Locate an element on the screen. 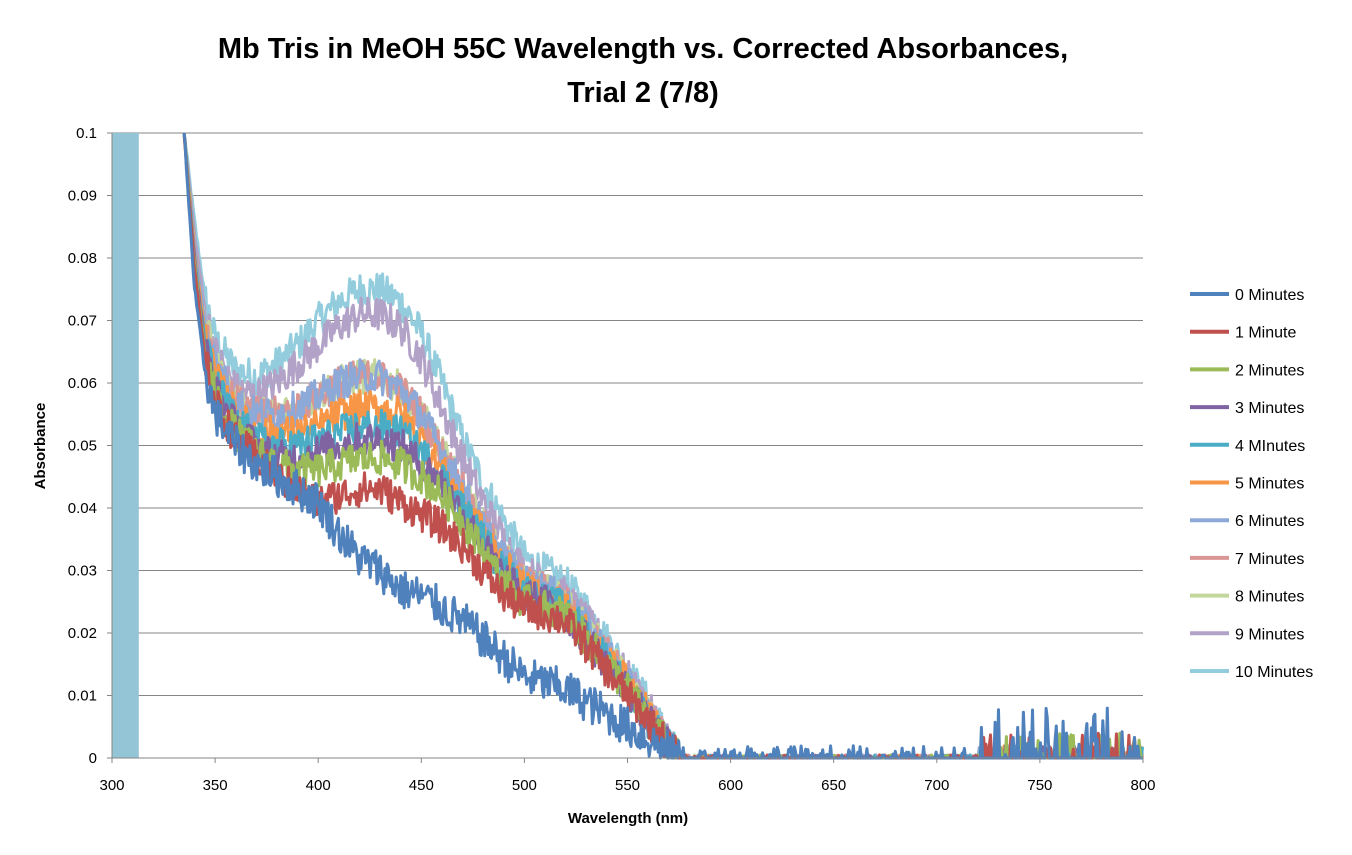  legend-label: 0 Minutes is located at coordinates (1269, 295).